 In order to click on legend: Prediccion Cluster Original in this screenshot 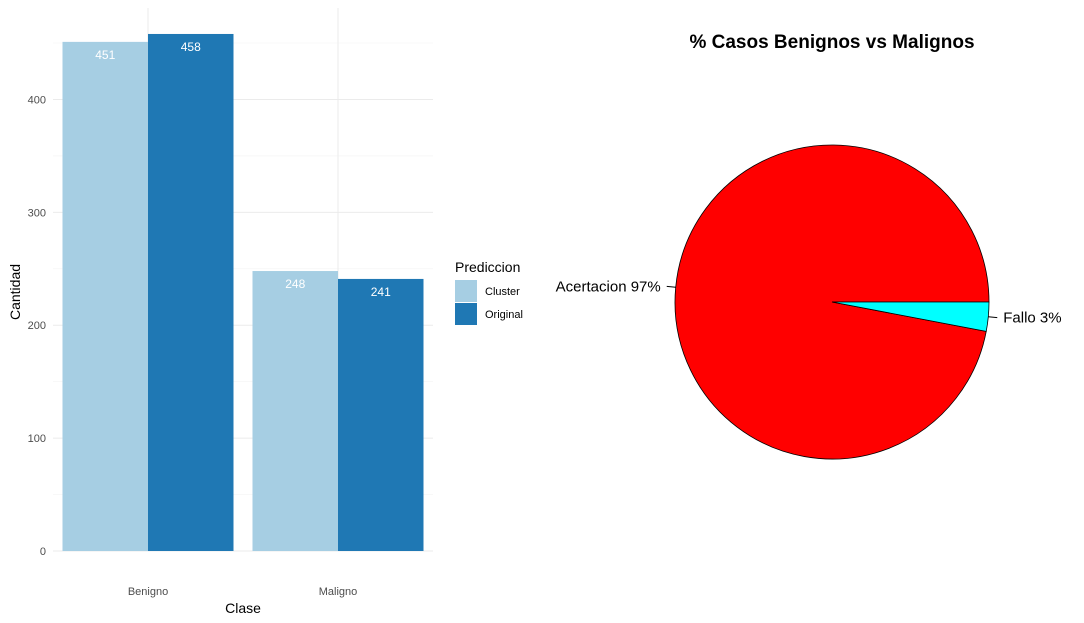, I will do `click(489, 292)`.